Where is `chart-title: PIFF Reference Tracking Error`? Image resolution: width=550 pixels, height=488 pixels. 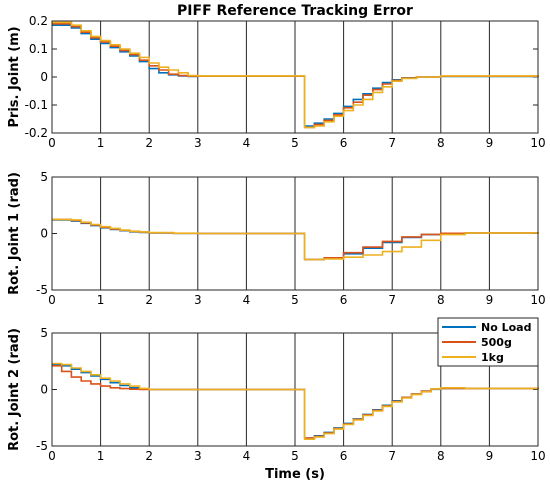
chart-title: PIFF Reference Tracking Error is located at coordinates (295, 11).